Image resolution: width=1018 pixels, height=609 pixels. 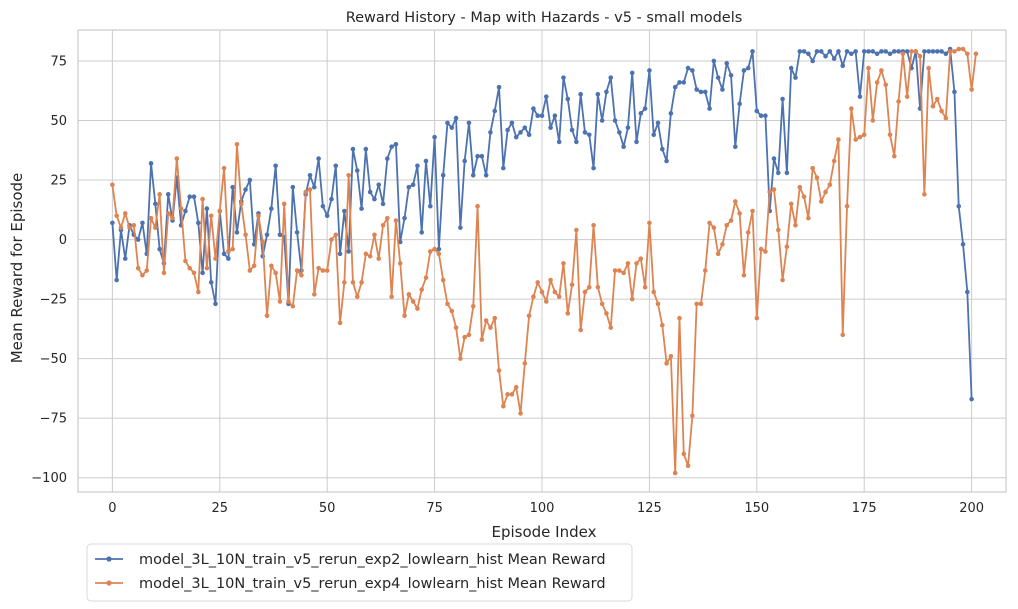 What do you see at coordinates (112, 508) in the screenshot?
I see `x-tick-label: 0` at bounding box center [112, 508].